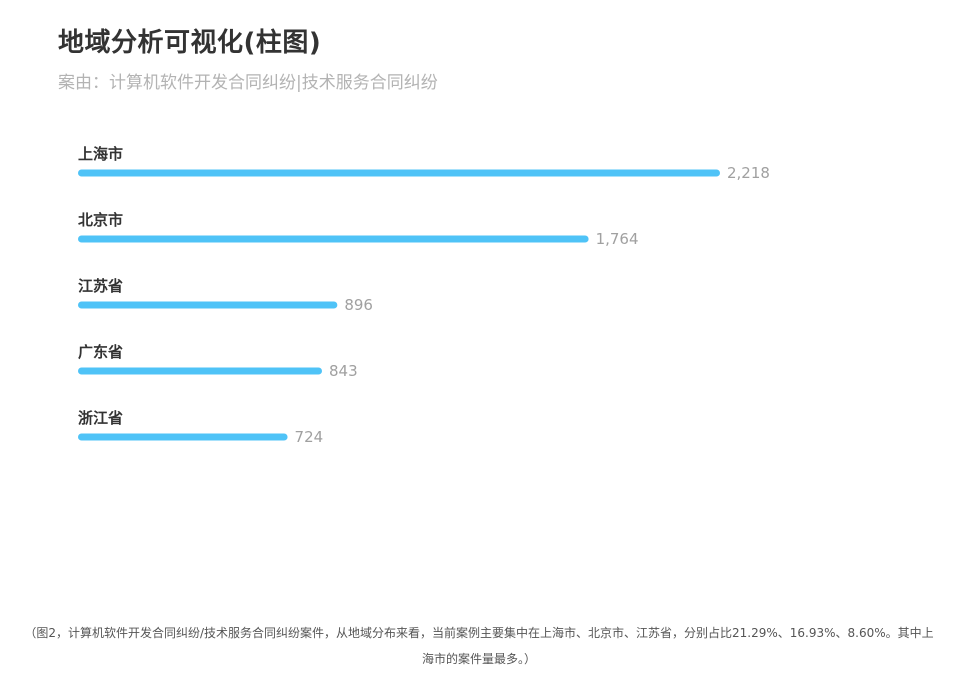  What do you see at coordinates (748, 173) in the screenshot?
I see `value-label: 2,218` at bounding box center [748, 173].